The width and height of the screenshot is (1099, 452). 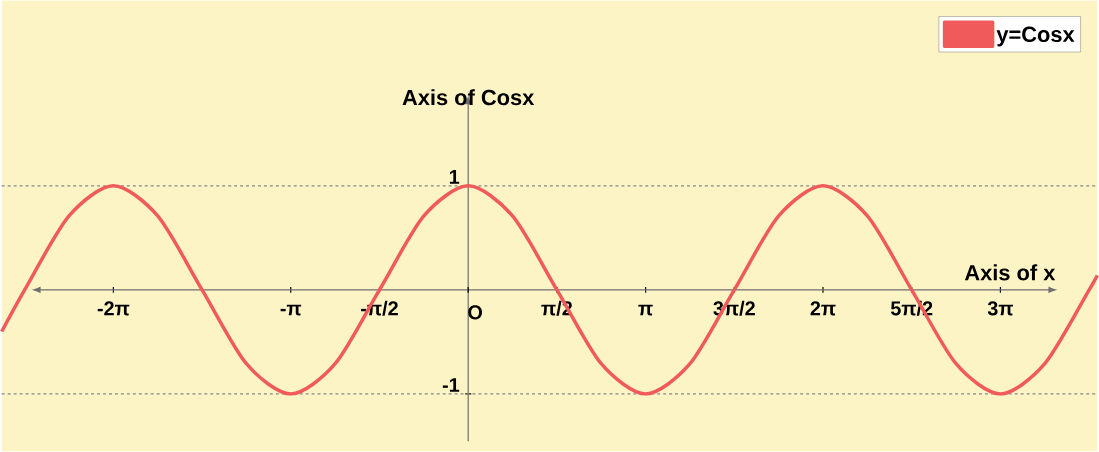 What do you see at coordinates (1000, 308) in the screenshot?
I see `x-tick-label: 3π` at bounding box center [1000, 308].